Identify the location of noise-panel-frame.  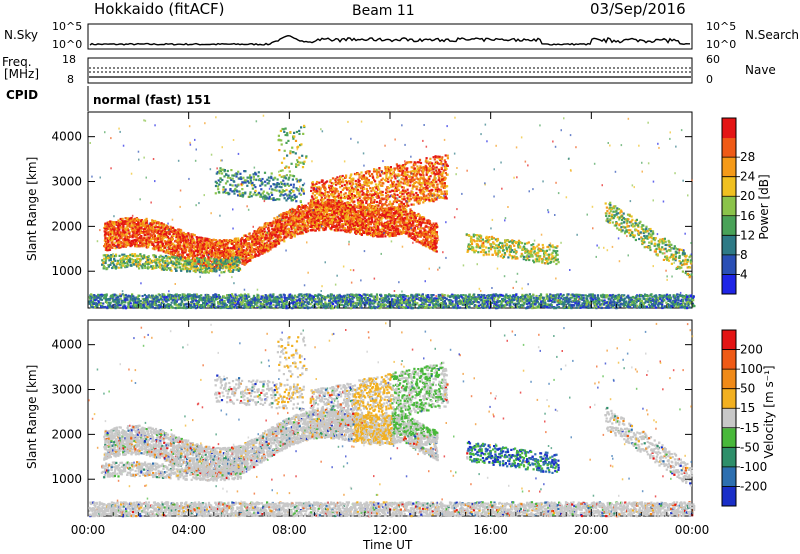
(390, 36).